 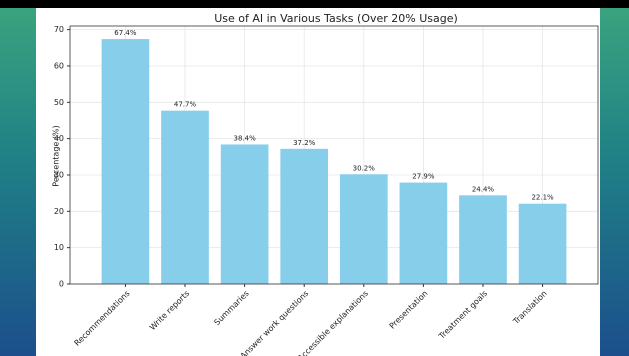 I want to click on data-label: 47.7%, so click(x=185, y=105).